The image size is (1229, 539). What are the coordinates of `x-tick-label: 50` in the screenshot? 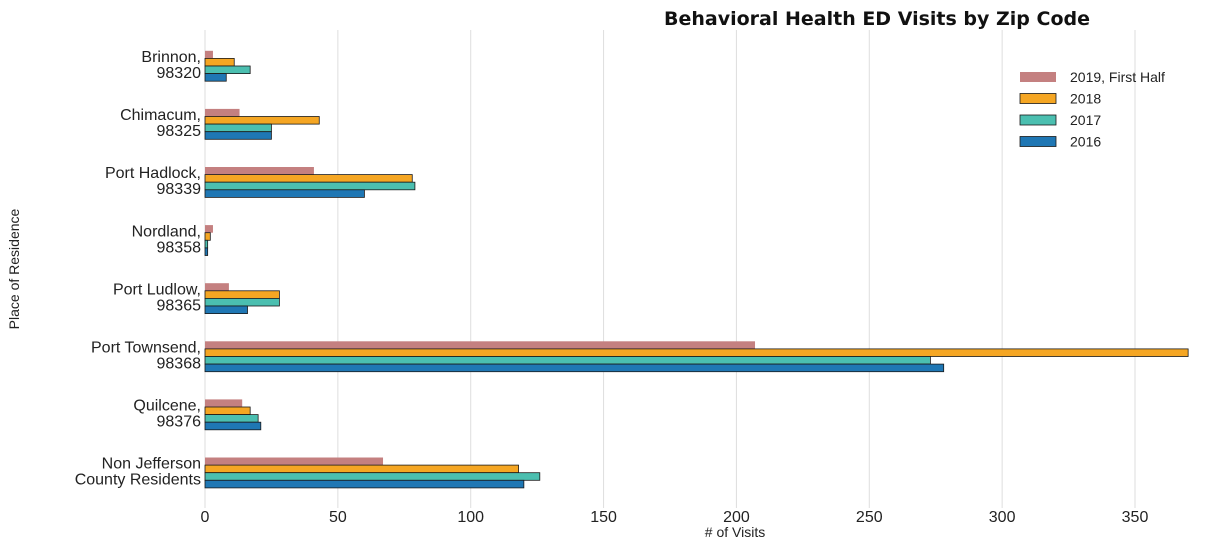 It's located at (338, 517).